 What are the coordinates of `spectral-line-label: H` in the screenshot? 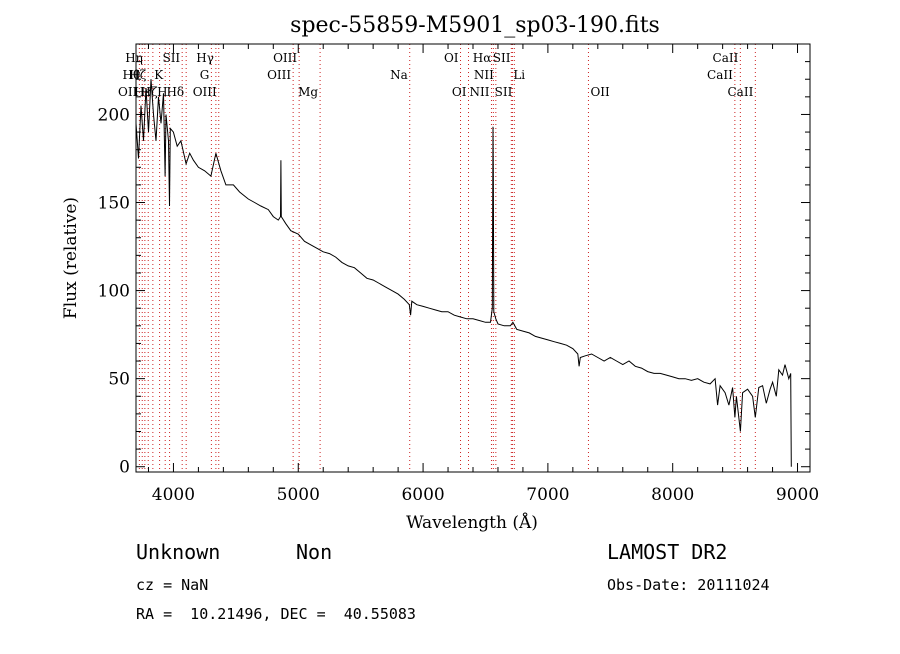 It's located at (162, 92).